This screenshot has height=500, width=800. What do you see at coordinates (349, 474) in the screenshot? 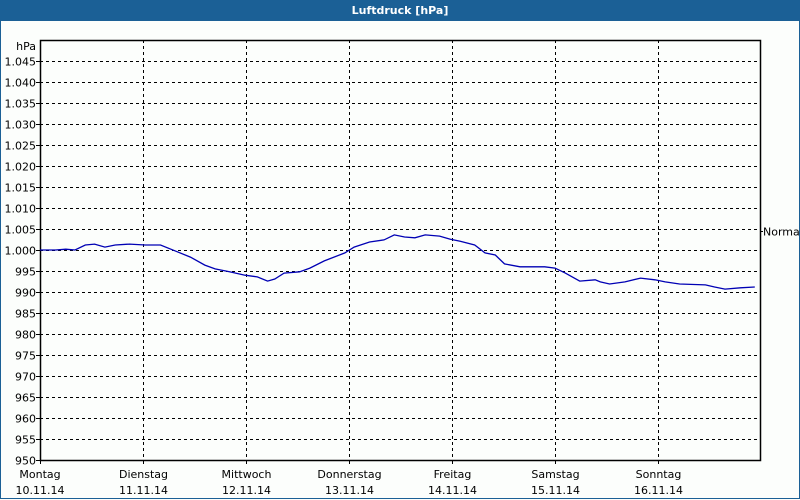
I see `x-tick-day: Donnerstag` at bounding box center [349, 474].